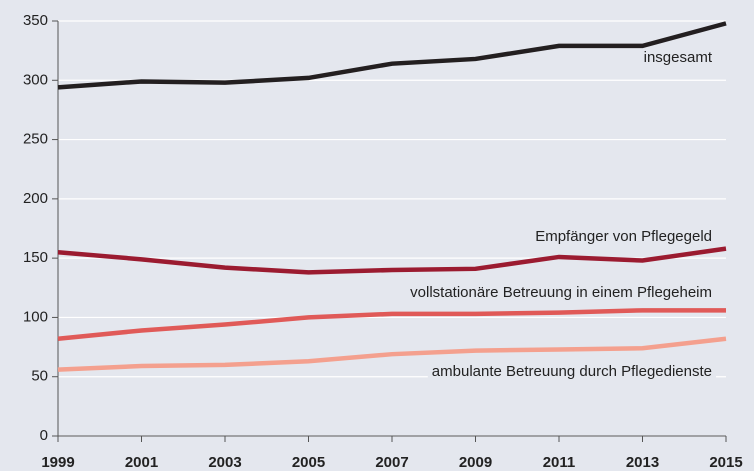 The image size is (754, 471). I want to click on y-tick-label: 300, so click(35, 79).